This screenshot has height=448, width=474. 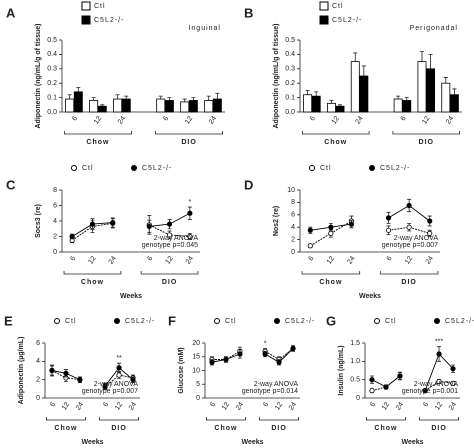 What do you see at coordinates (181, 370) in the screenshot?
I see `y-axis-label: Glucose (mM)` at bounding box center [181, 370].